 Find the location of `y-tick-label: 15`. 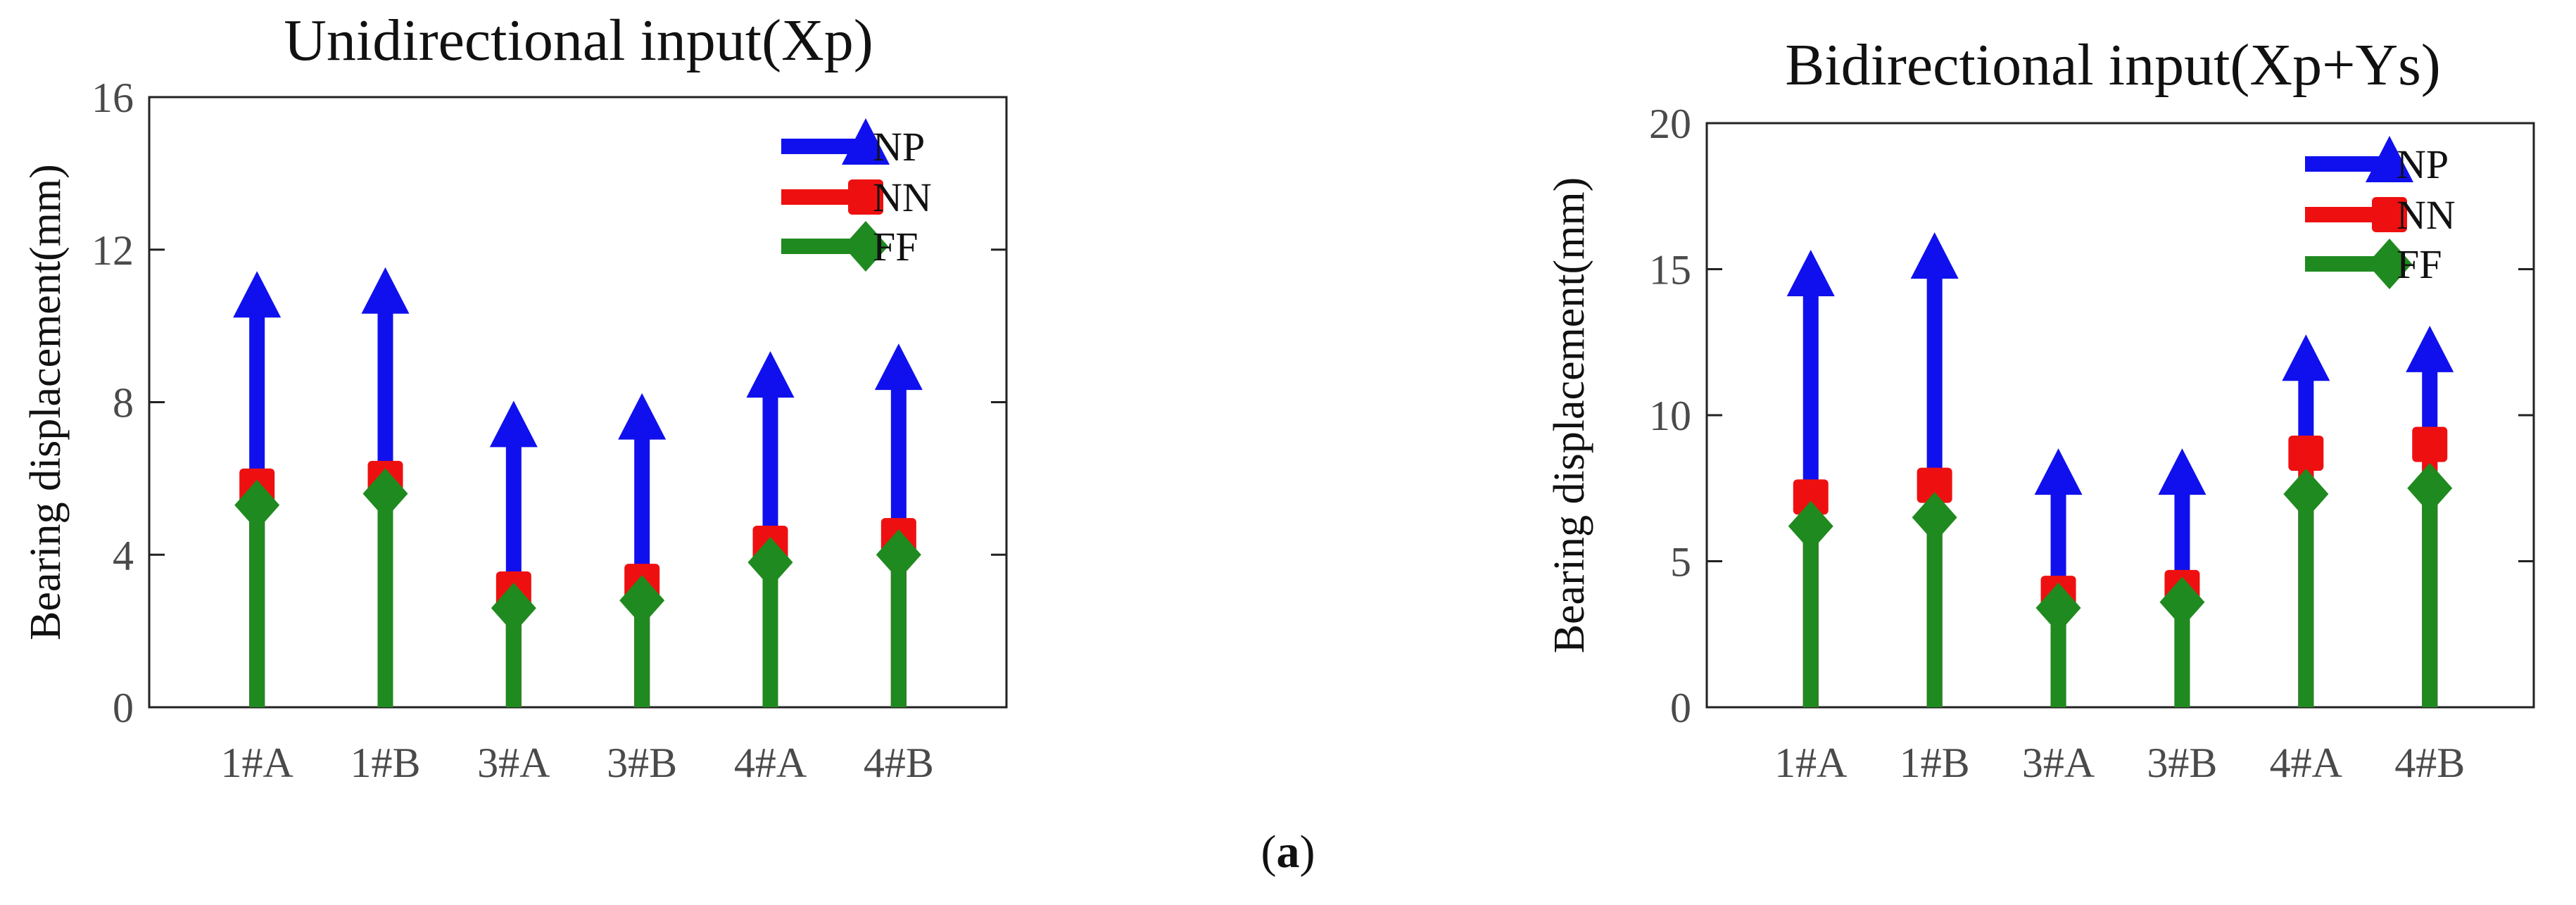

y-tick-label: 15 is located at coordinates (1670, 270).